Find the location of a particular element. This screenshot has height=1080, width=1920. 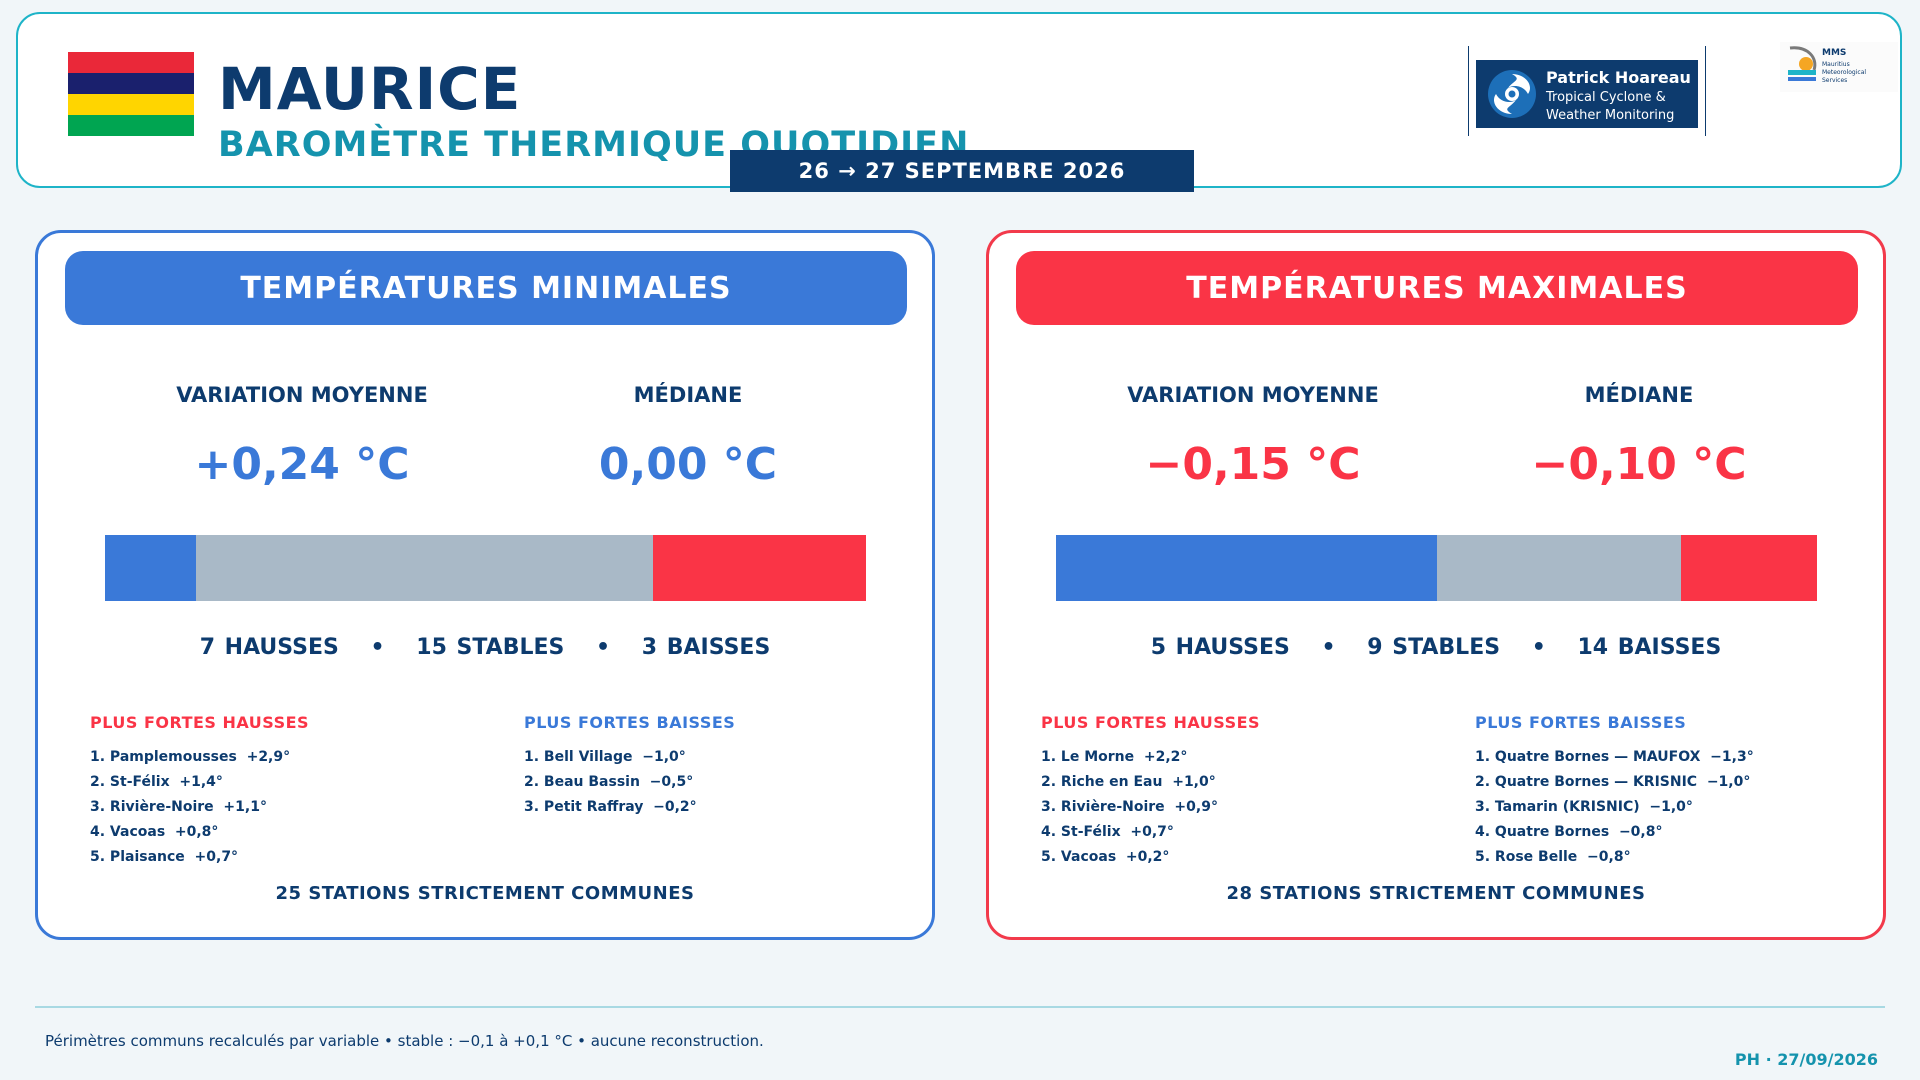

list-item: 3. Rivière-Noire +0,9° is located at coordinates (1129, 807).